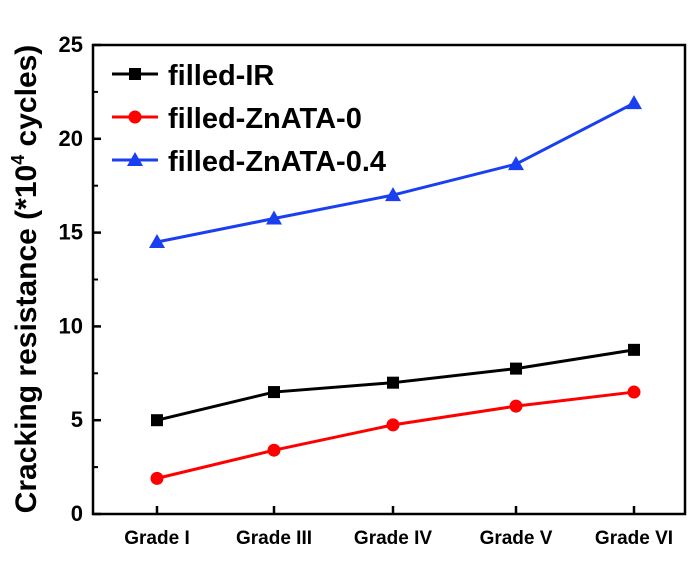  What do you see at coordinates (634, 538) in the screenshot?
I see `x-tick-label: Grade VI` at bounding box center [634, 538].